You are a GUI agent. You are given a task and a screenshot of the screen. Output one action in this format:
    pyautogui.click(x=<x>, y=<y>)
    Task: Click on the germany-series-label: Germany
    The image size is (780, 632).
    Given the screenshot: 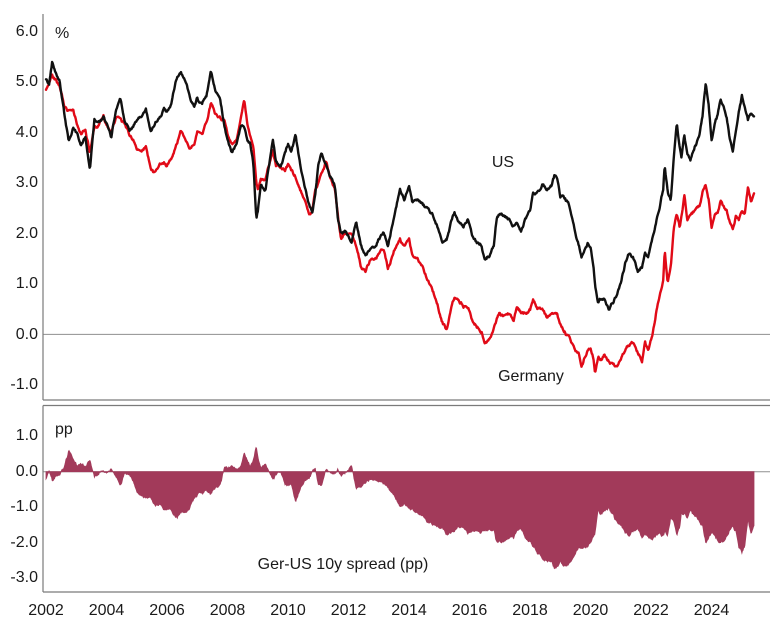 What is the action you would take?
    pyautogui.click(x=531, y=376)
    